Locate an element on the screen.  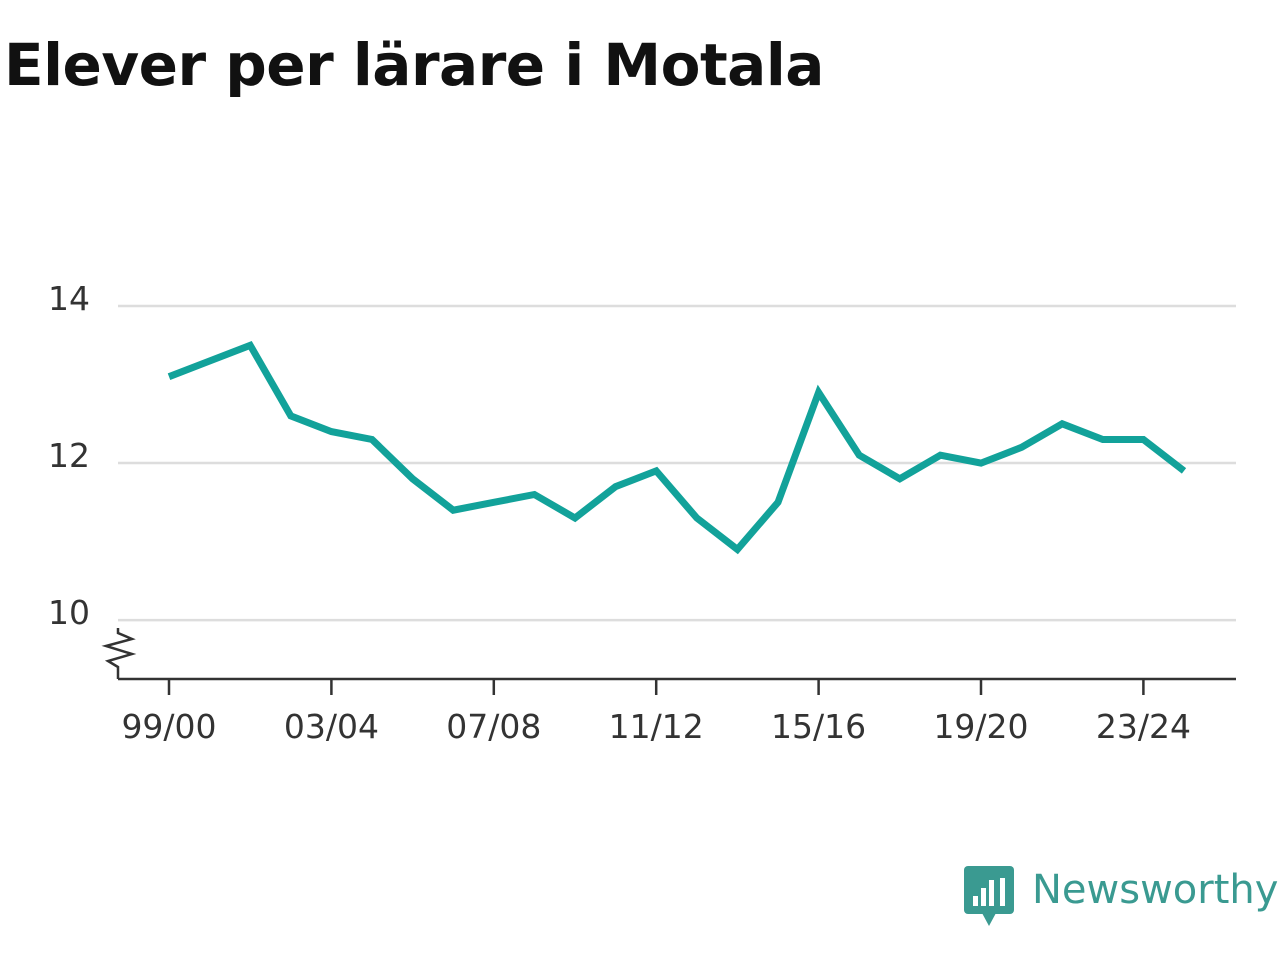
x-tick-label: 07/08 is located at coordinates (493, 726).